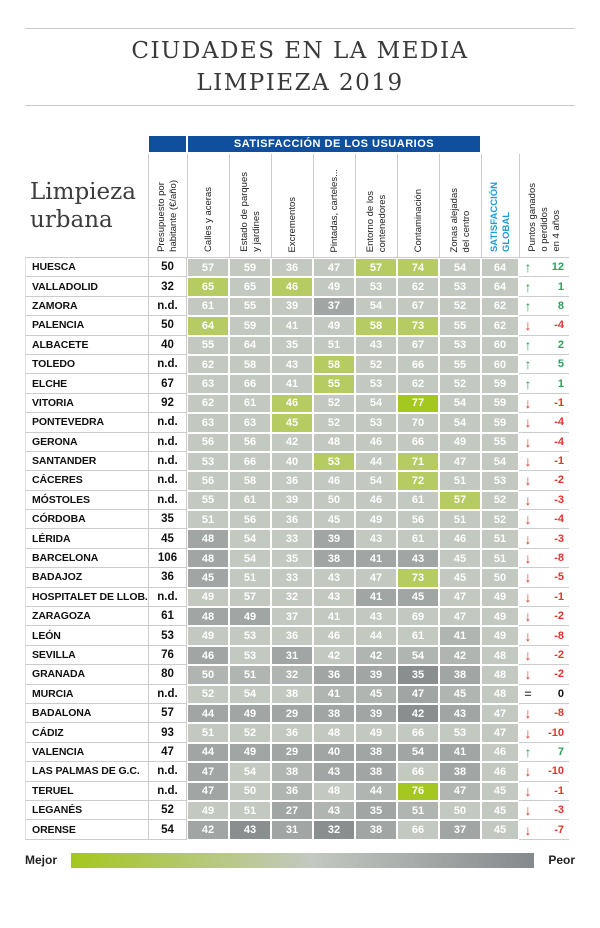 Image resolution: width=600 pixels, height=928 pixels. Describe the element at coordinates (544, 326) in the screenshot. I see `change-cell: ↓ -4` at that location.